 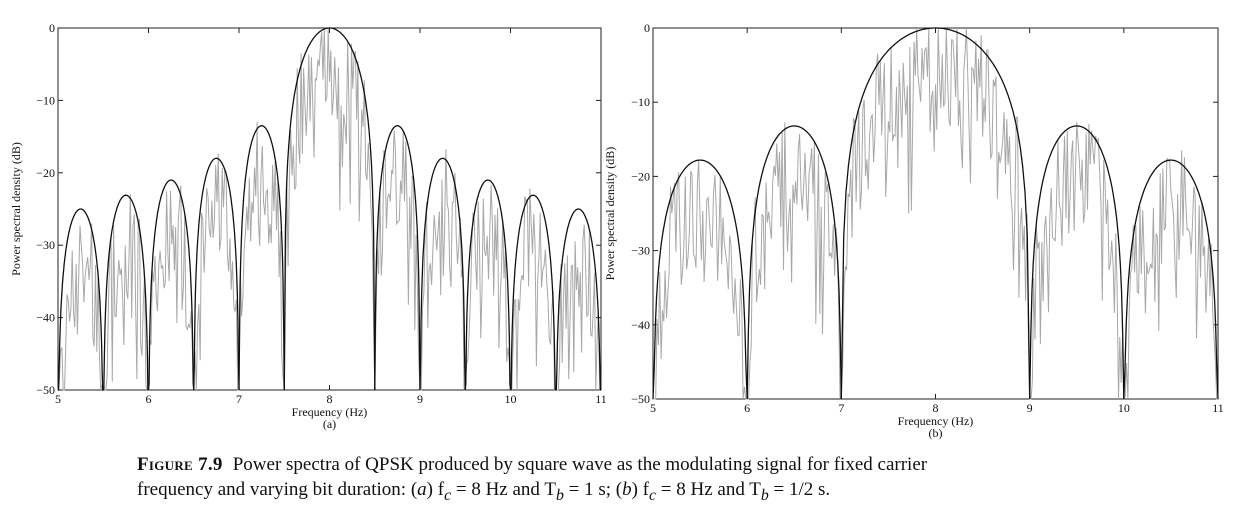 I want to click on caption-sub-b-b: b, so click(x=764, y=495).